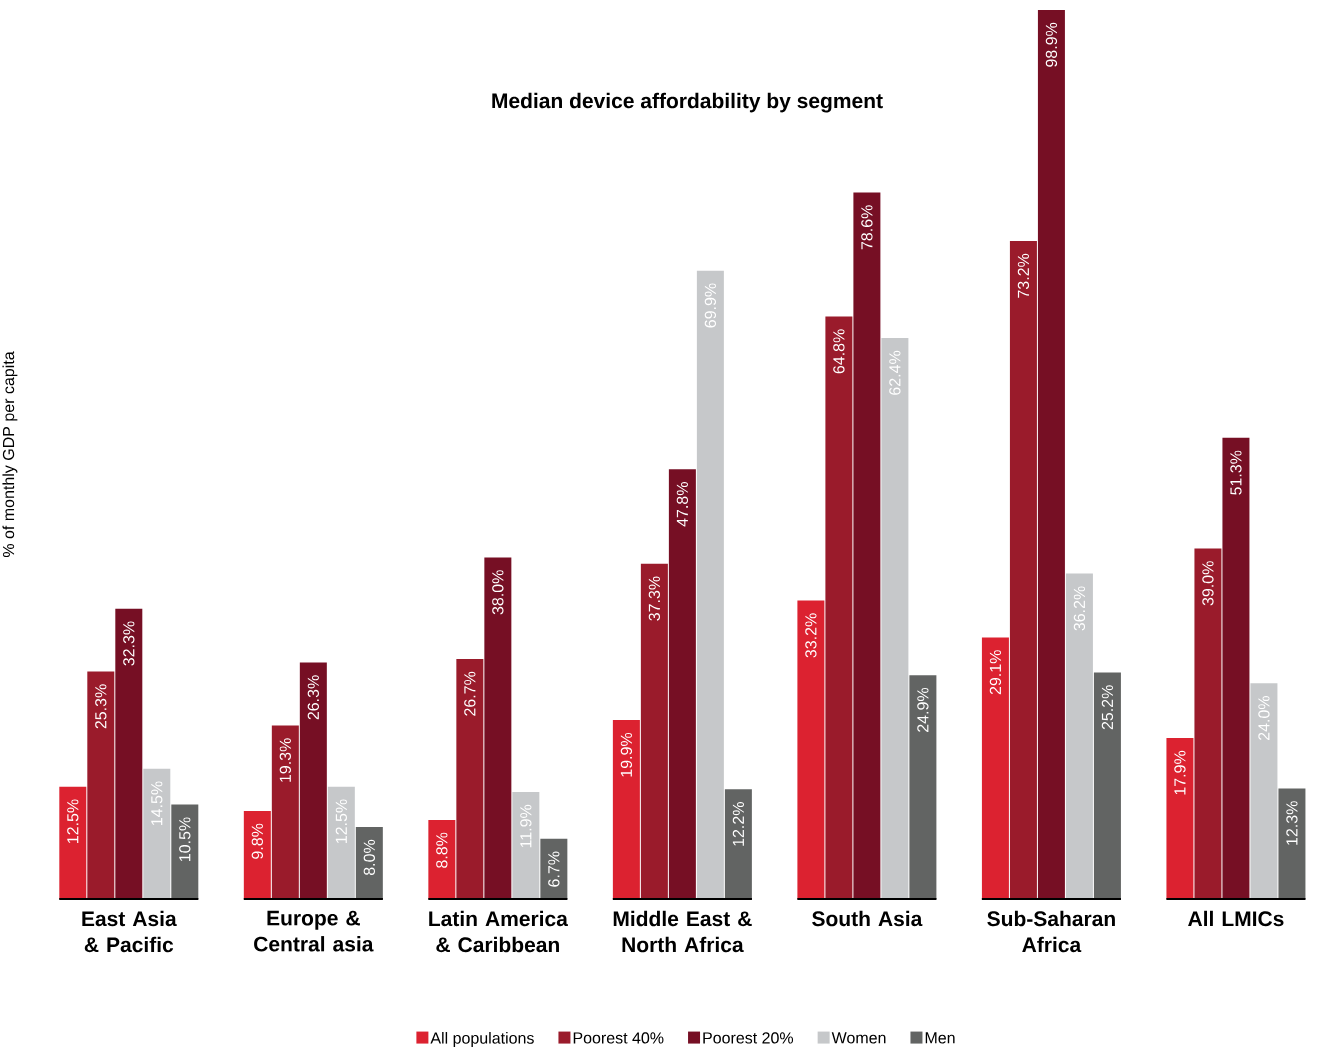 The image size is (1322, 1048). Describe the element at coordinates (811, 635) in the screenshot. I see `data-label: 33.2%` at that location.